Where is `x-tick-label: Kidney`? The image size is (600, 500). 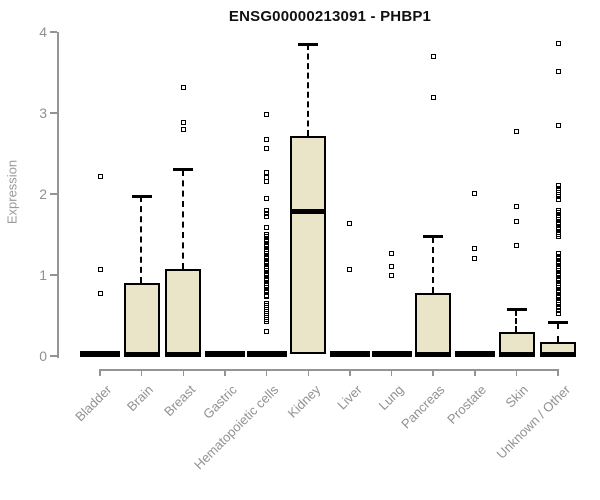 x-tick-label: Kidney is located at coordinates (303, 401).